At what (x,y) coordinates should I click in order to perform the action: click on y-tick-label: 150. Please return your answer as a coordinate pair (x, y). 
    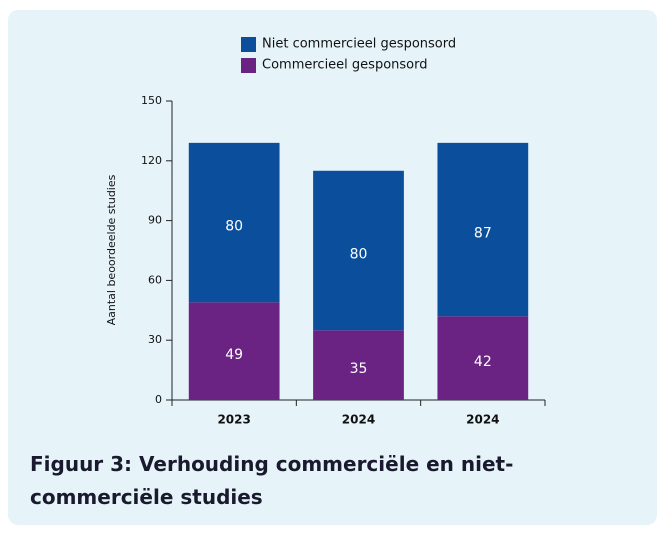
    Looking at the image, I should click on (151, 100).